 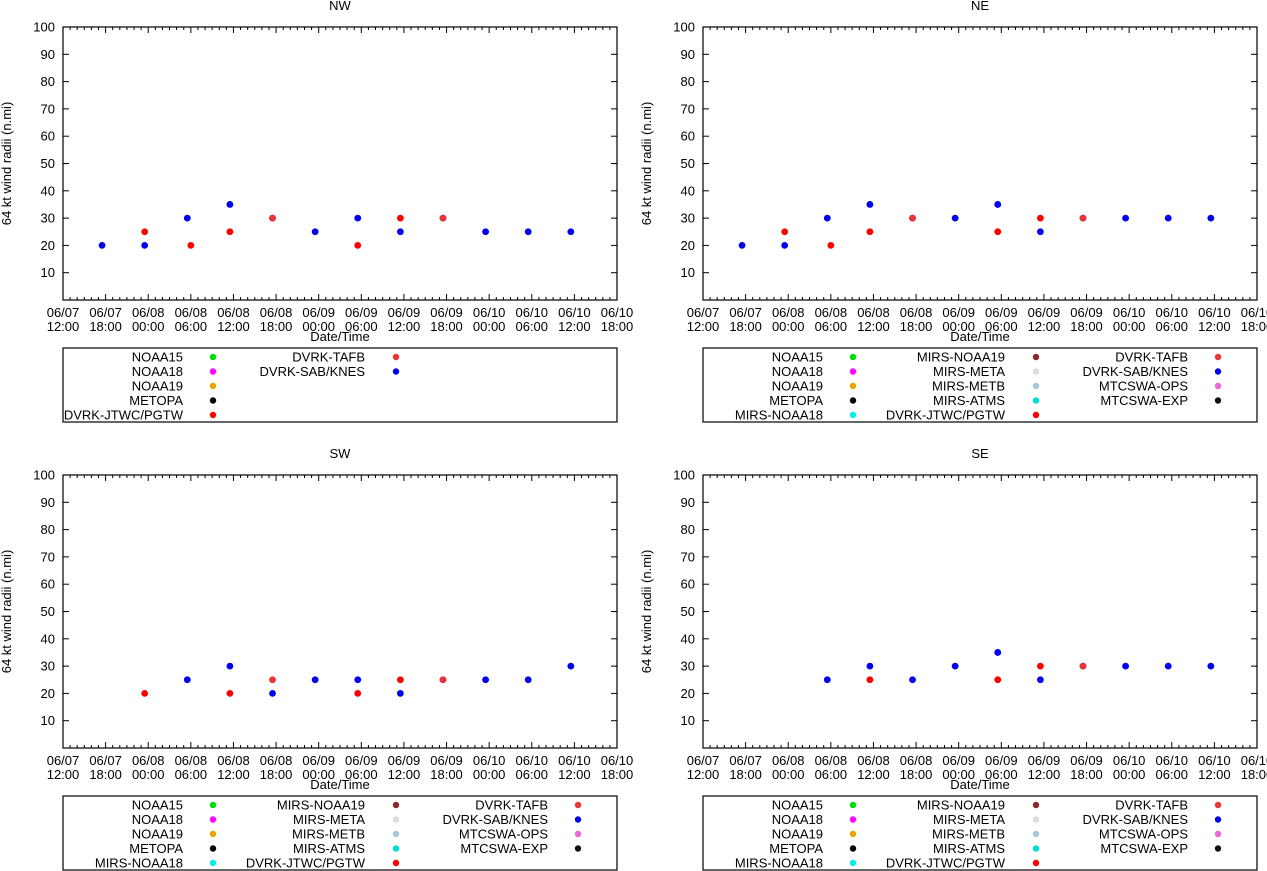 I want to click on legend-label: MIRS-NOAA18, so click(x=139, y=863).